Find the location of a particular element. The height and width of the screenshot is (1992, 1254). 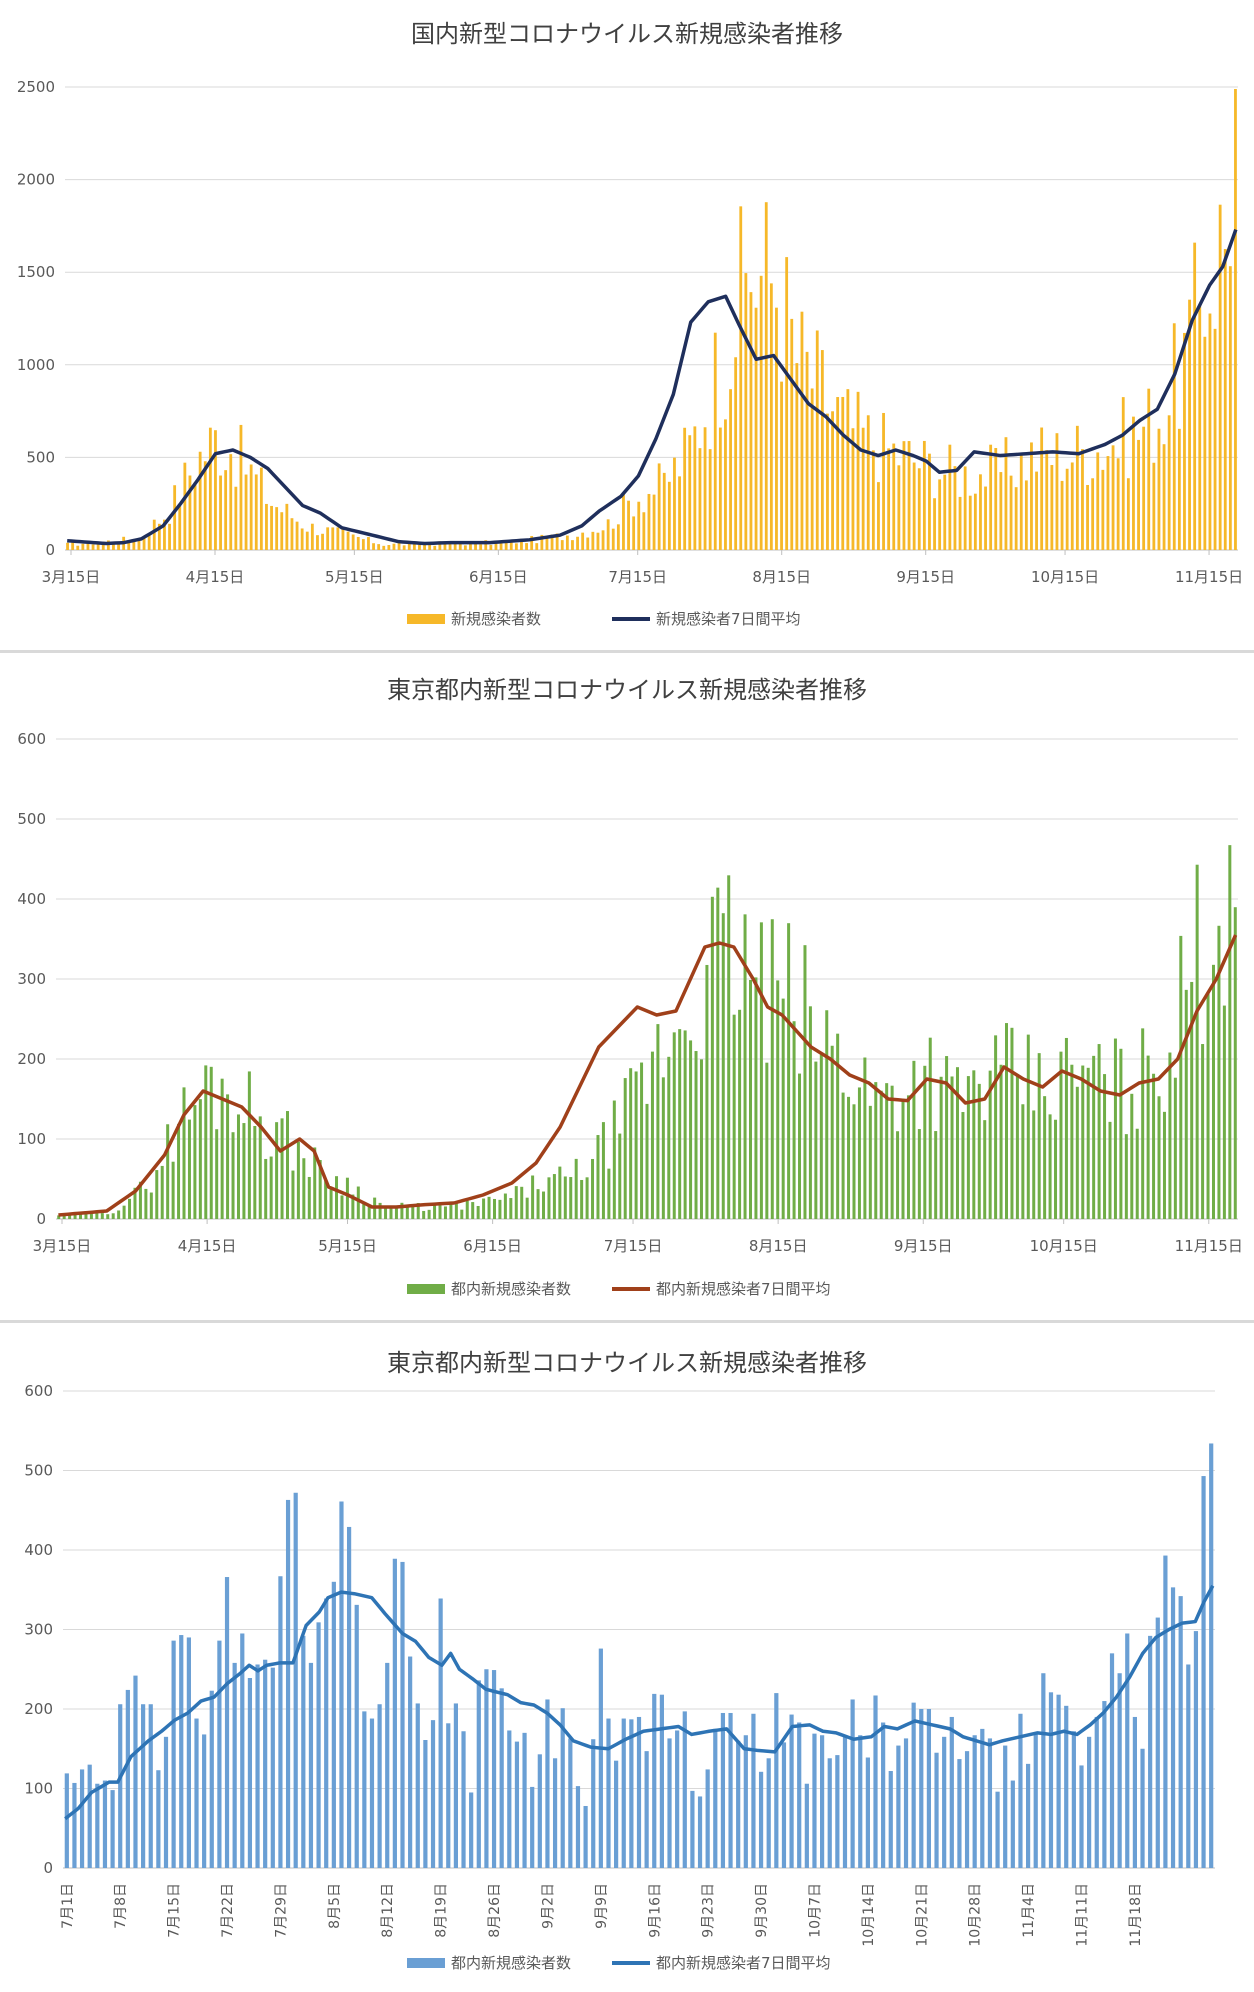

x-tick-label: 7月29日 is located at coordinates (281, 1910).